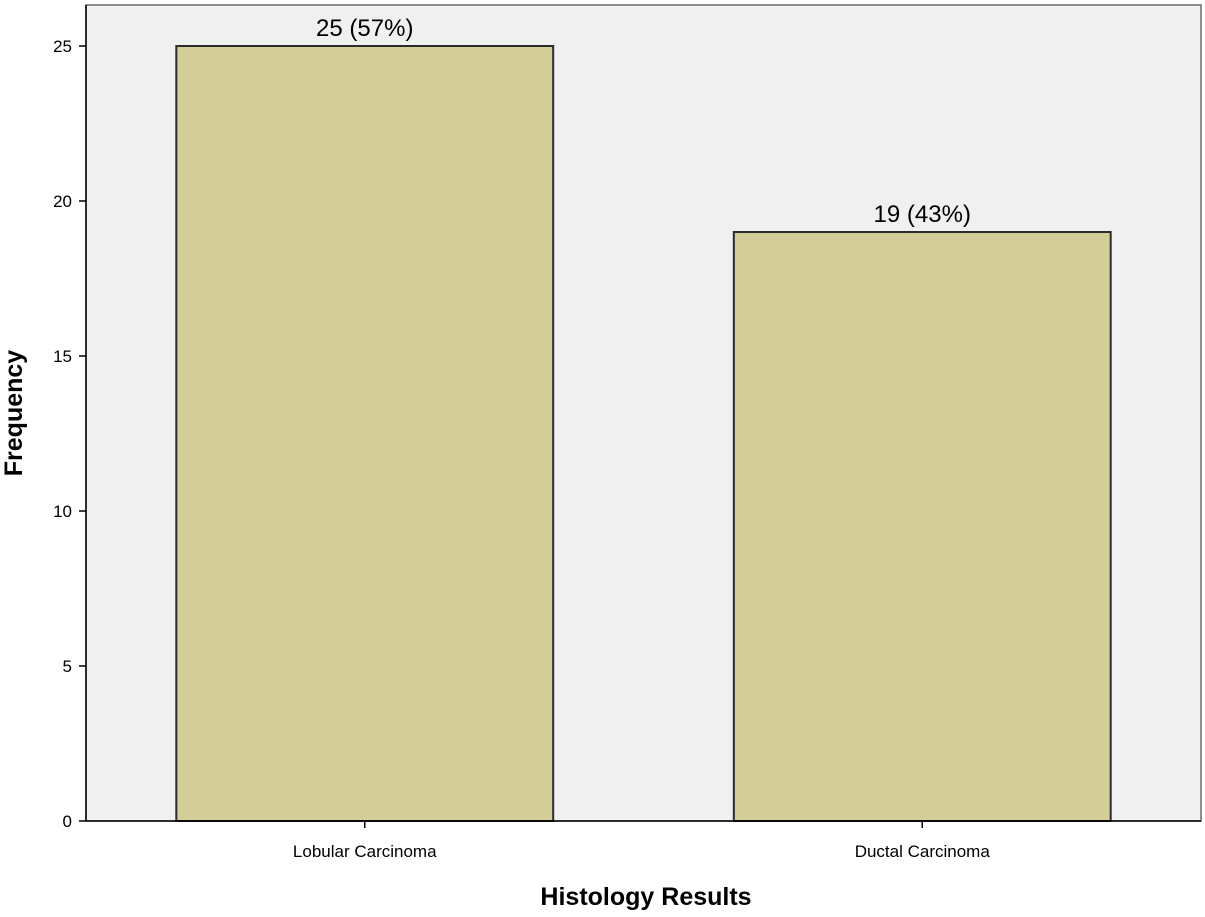 The image size is (1205, 917). What do you see at coordinates (923, 851) in the screenshot?
I see `x-tick-label: Ductal Carcinoma` at bounding box center [923, 851].